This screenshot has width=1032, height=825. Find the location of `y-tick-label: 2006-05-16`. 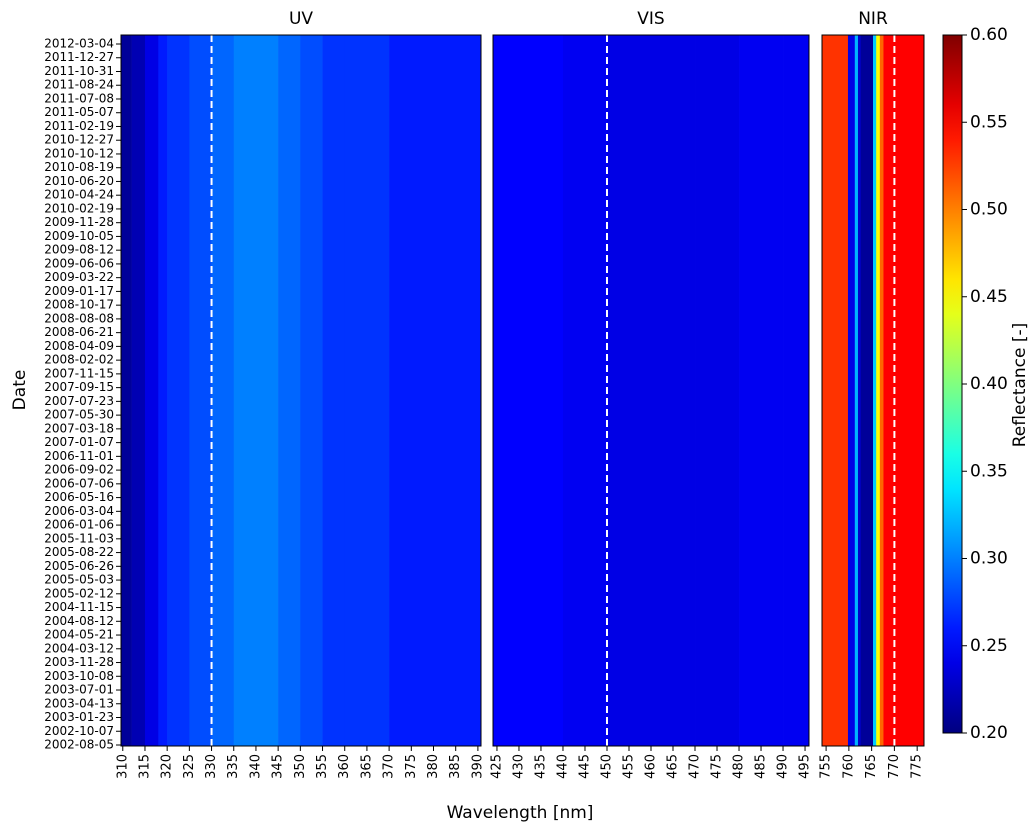

y-tick-label: 2006-05-16 is located at coordinates (79, 497).